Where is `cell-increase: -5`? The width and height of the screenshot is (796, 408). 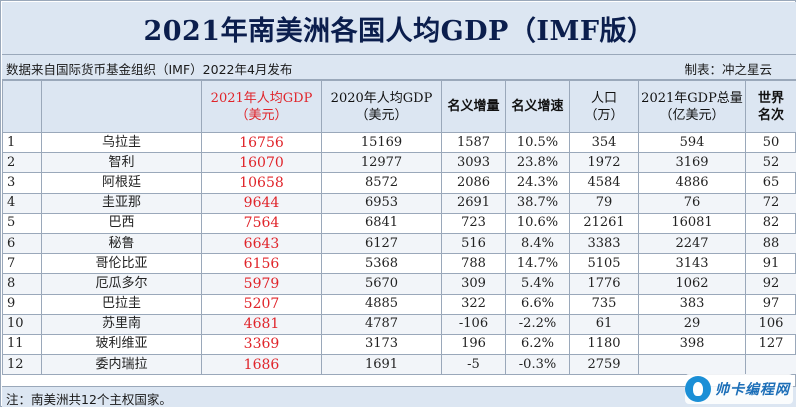 cell-increase: -5 is located at coordinates (474, 365).